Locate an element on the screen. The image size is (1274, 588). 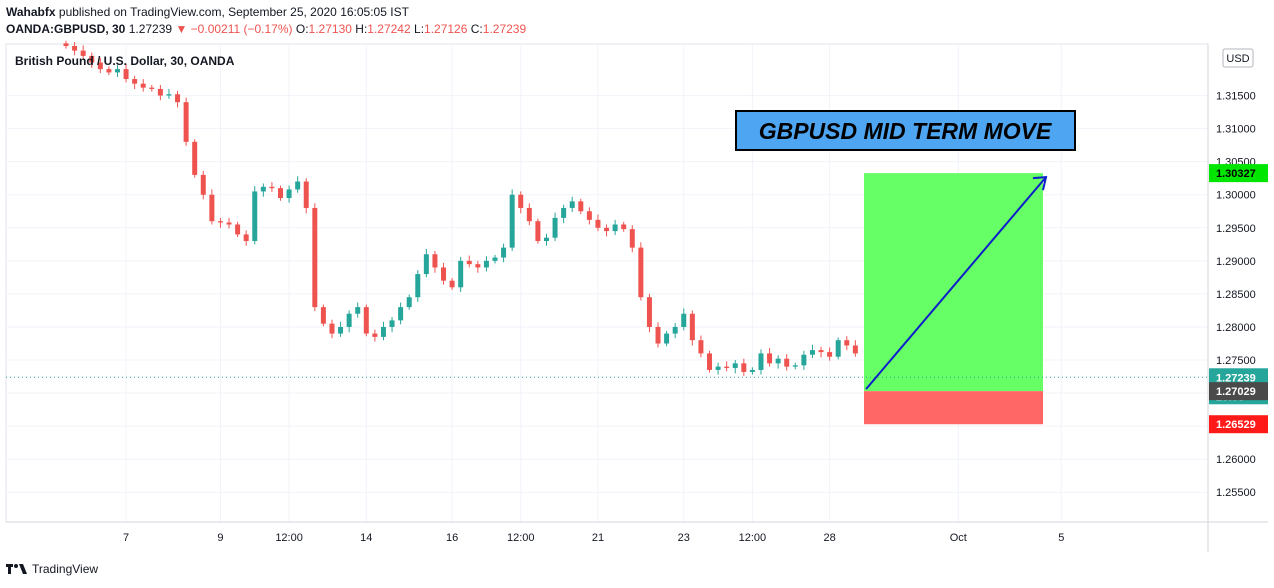
target-arrow is located at coordinates (956, 283).